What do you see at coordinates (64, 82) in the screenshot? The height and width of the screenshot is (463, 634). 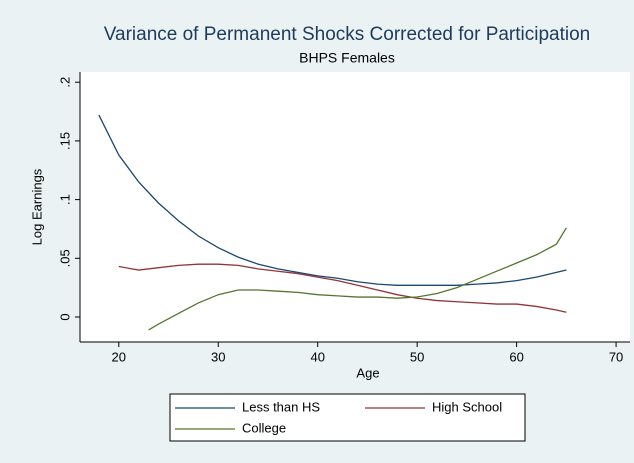 I see `y-tick-label: .2` at bounding box center [64, 82].